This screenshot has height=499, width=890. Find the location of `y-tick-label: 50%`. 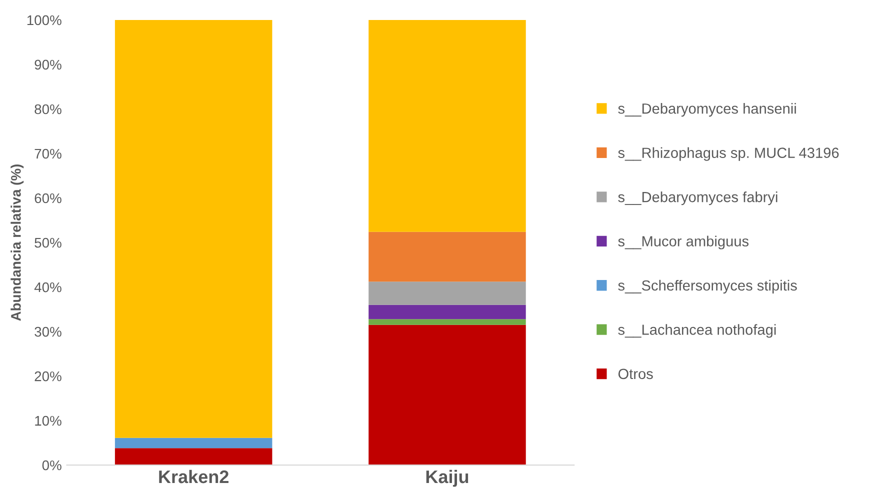

y-tick-label: 50% is located at coordinates (48, 243).